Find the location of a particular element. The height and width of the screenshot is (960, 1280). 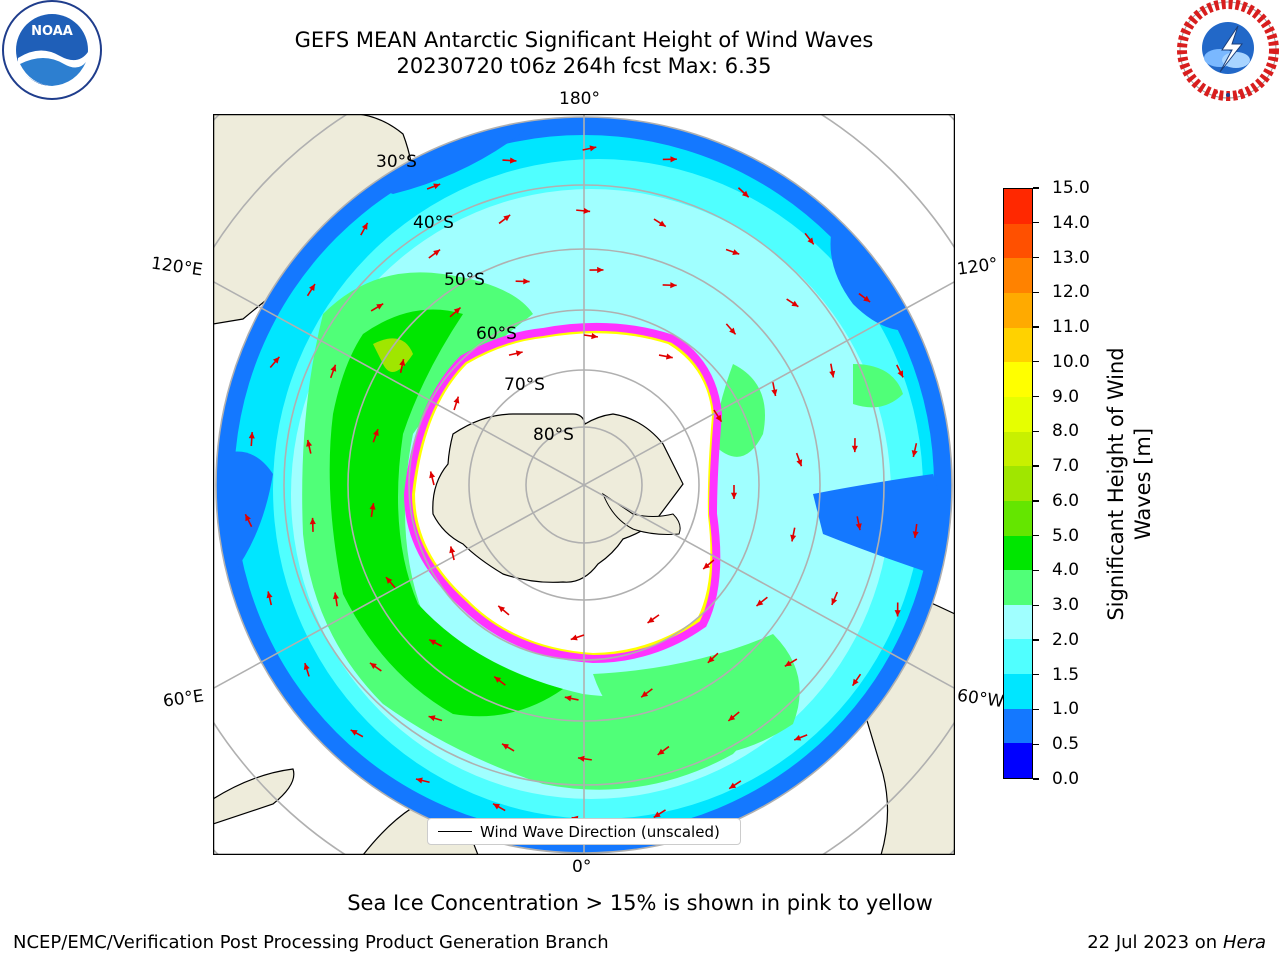

lon-label-left-lower: 60°E is located at coordinates (183, 699).